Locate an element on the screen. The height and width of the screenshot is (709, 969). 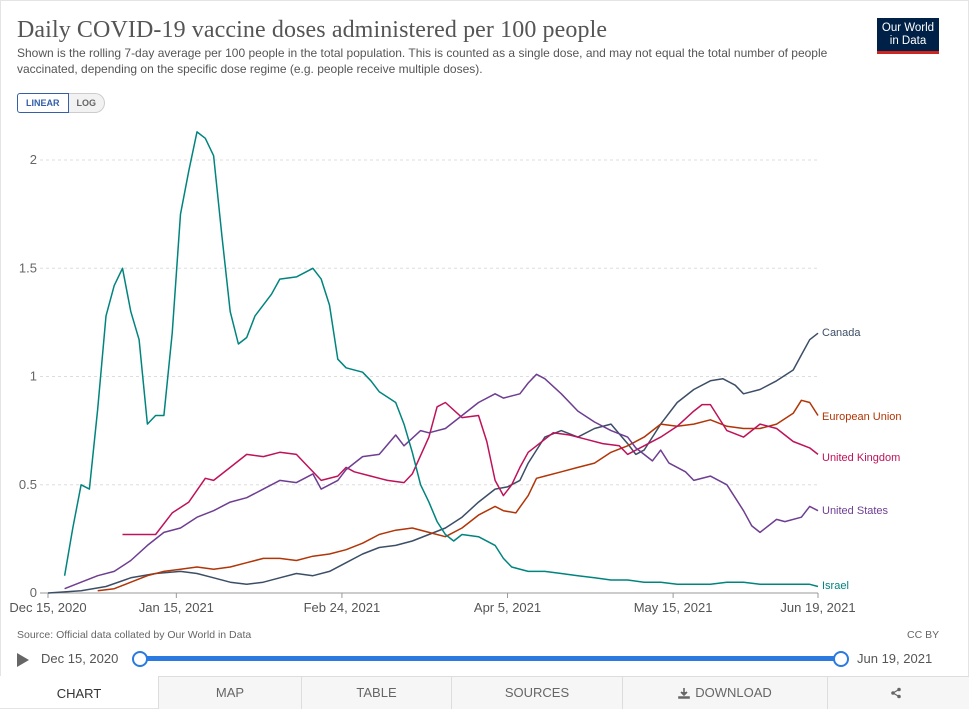
series-label-united-kingdom: United Kingdom is located at coordinates (861, 458).